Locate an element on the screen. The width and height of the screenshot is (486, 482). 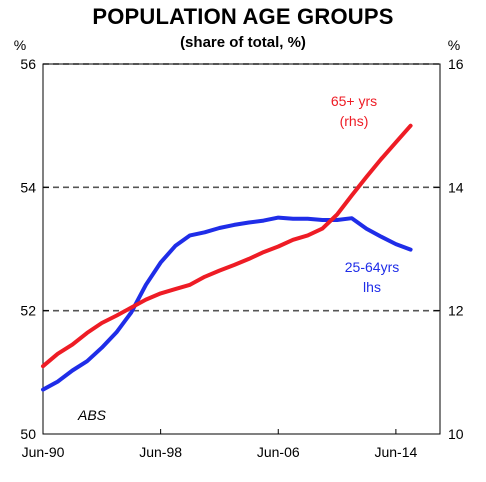
right-tick-label: 16 is located at coordinates (456, 64).